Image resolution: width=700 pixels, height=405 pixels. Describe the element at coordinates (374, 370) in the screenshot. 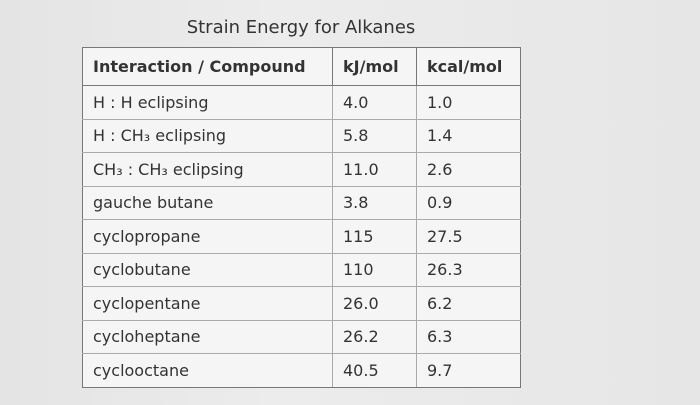

I see `value-cell: 40.5` at that location.